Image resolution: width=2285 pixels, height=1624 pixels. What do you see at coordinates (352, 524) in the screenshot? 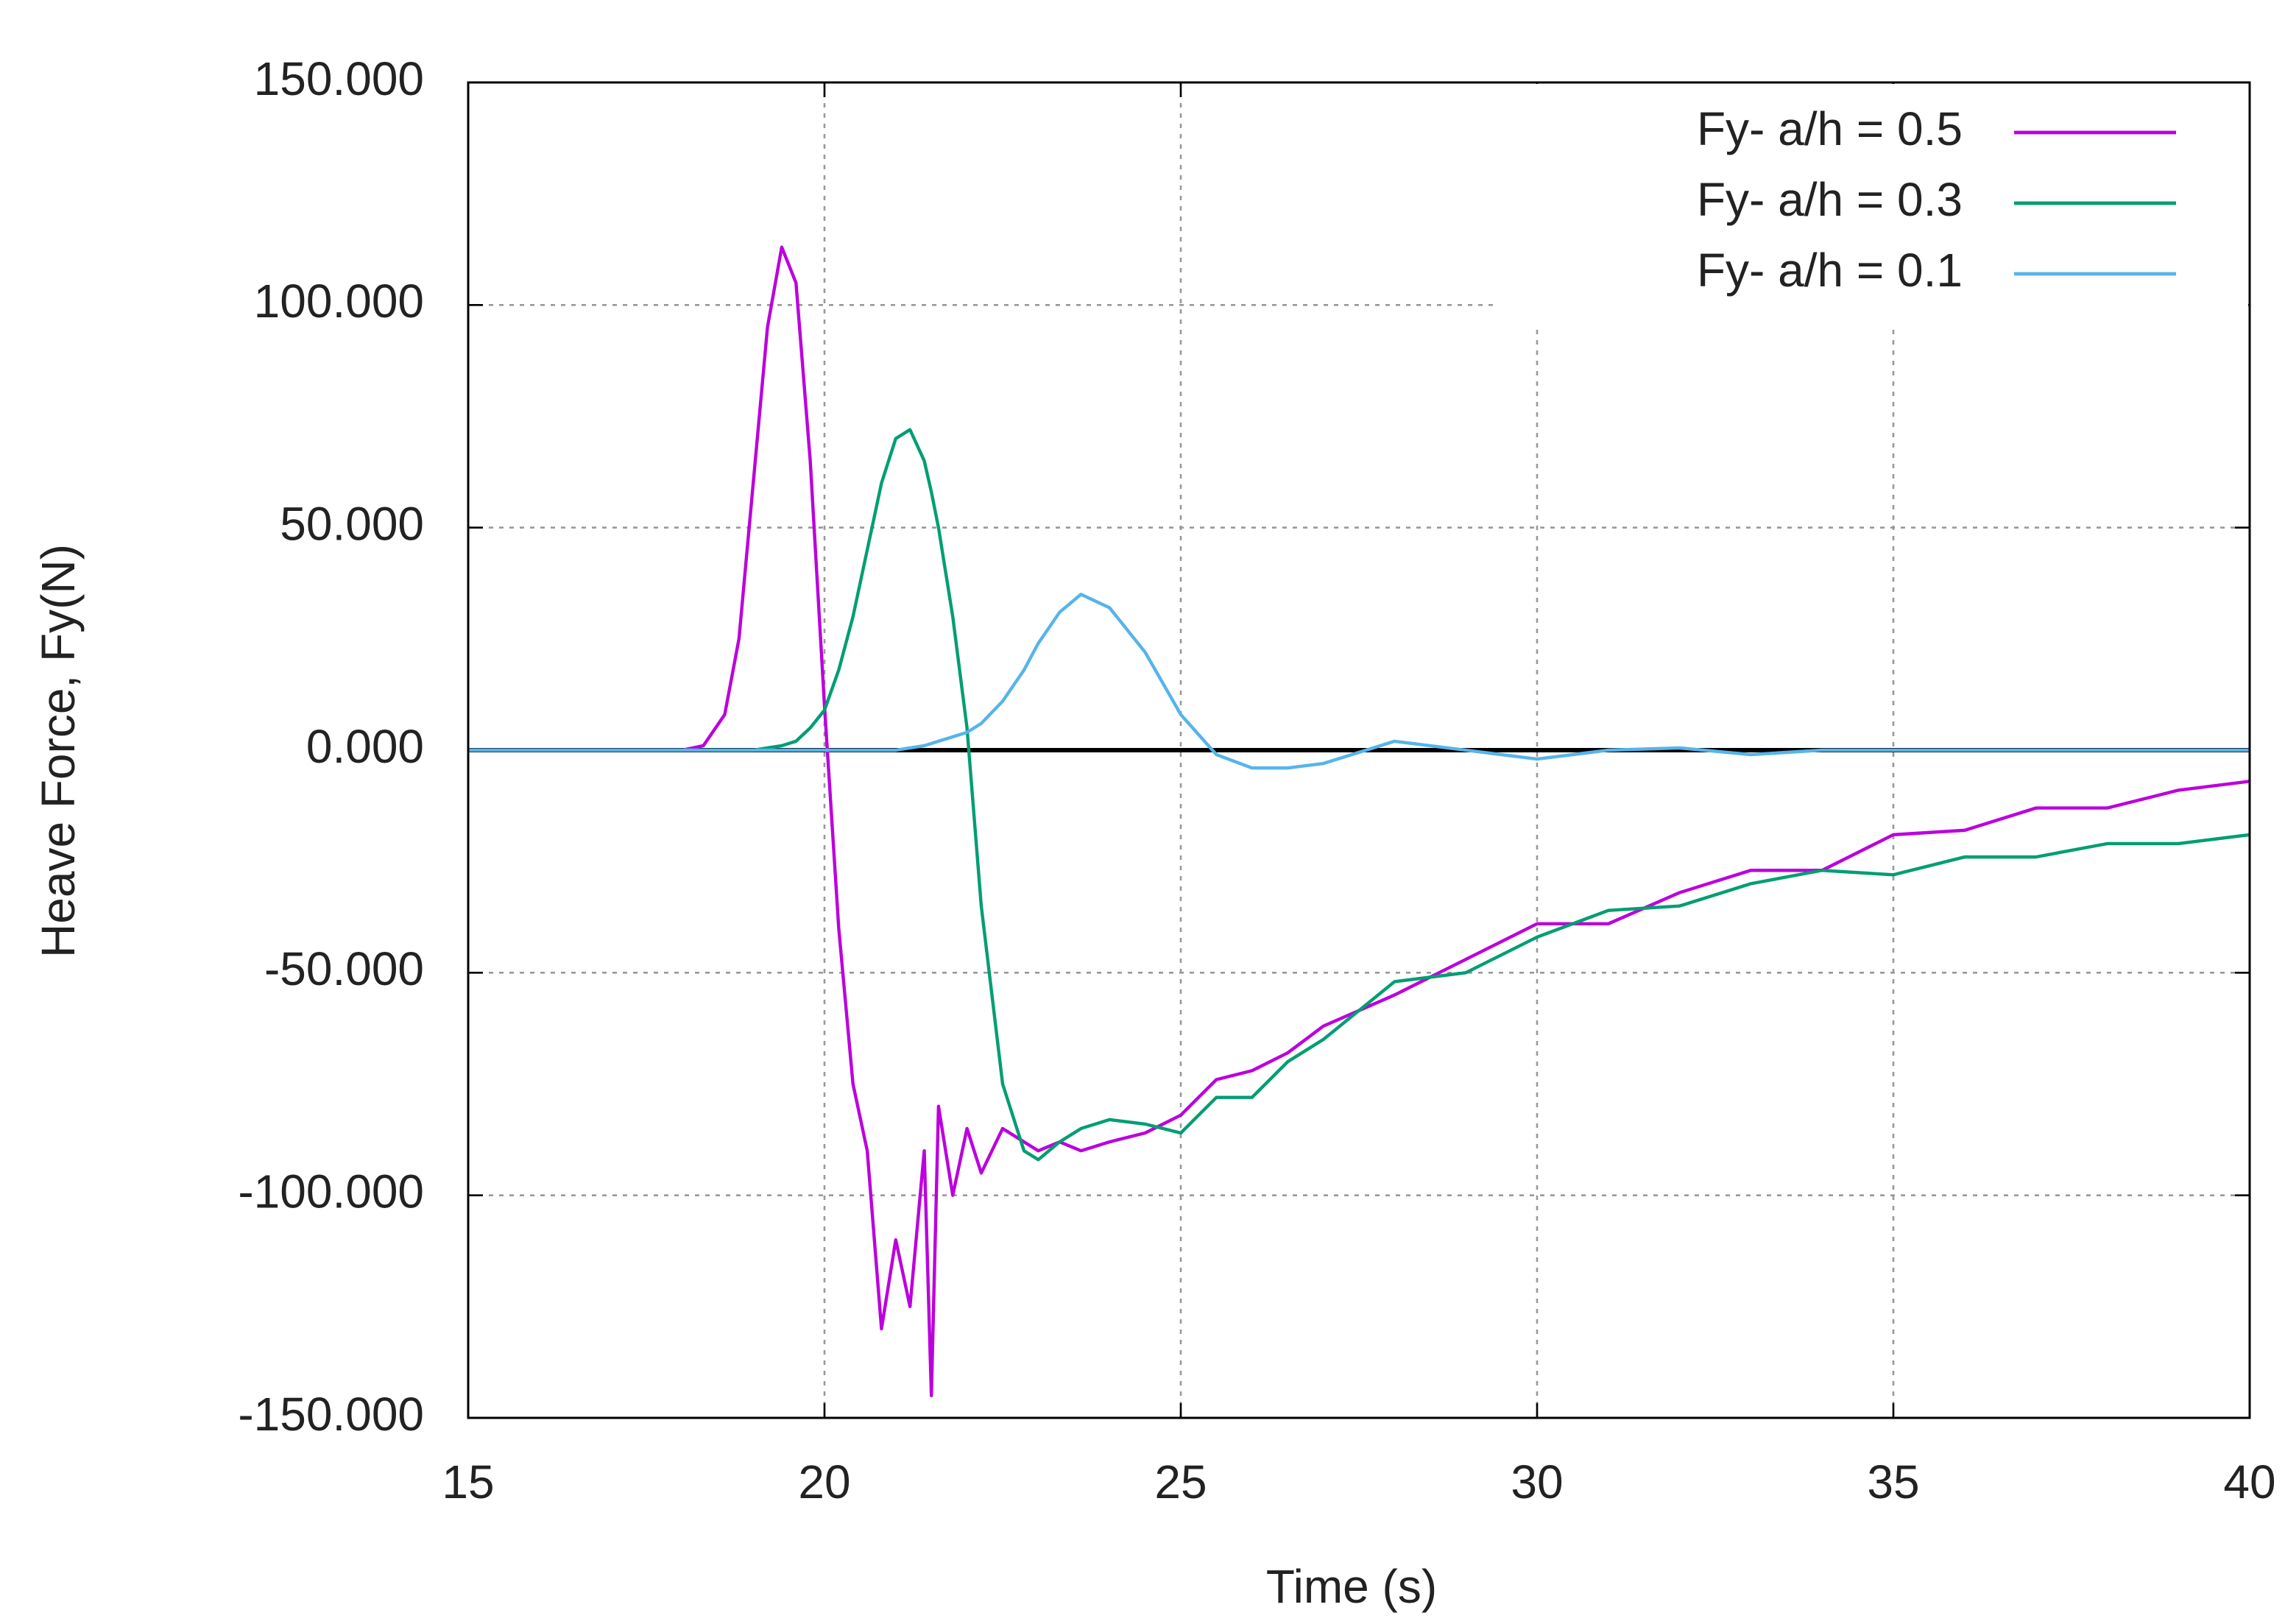
I see `y-tick-label: 50.000` at bounding box center [352, 524].